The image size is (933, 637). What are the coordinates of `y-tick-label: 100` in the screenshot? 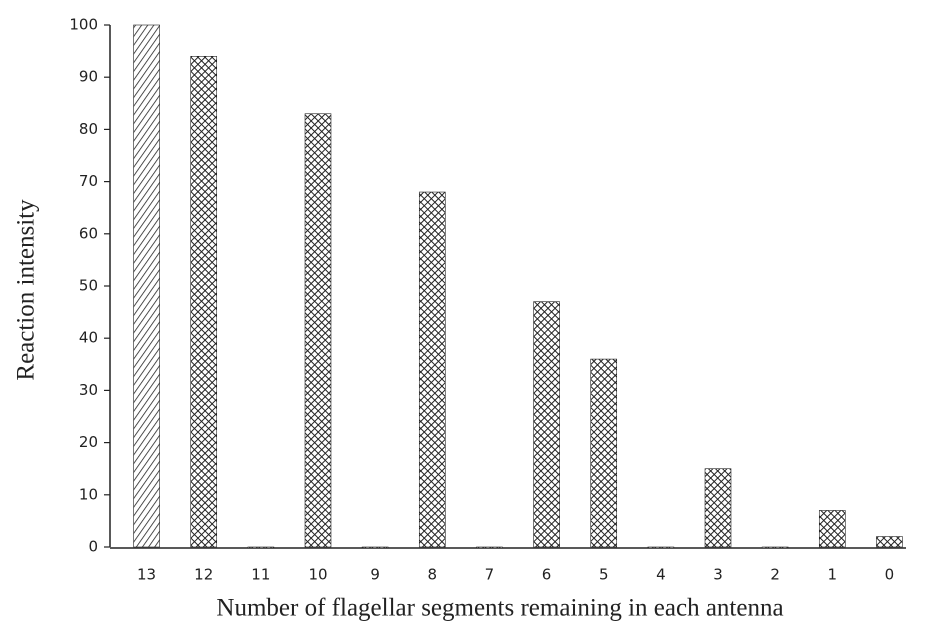 It's located at (83, 25).